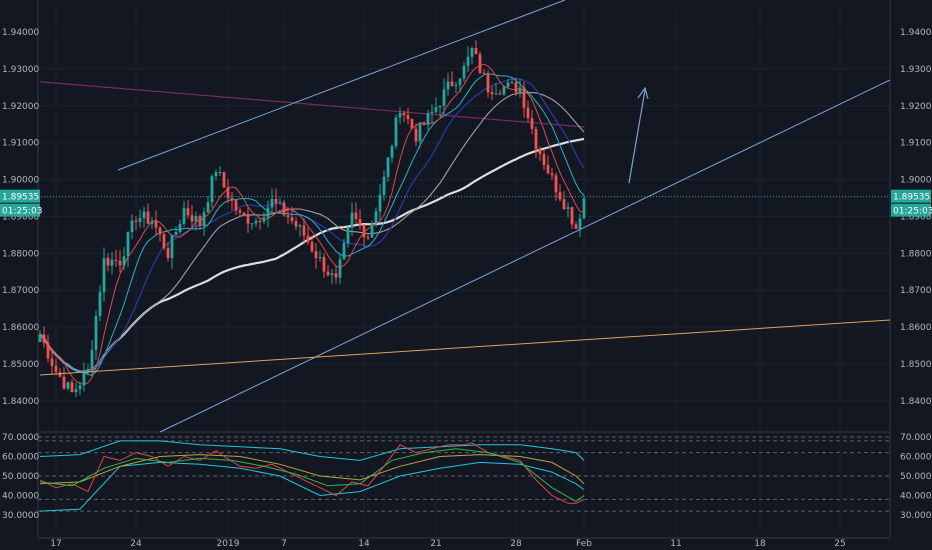 Image resolution: width=932 pixels, height=550 pixels. What do you see at coordinates (20, 497) in the screenshot?
I see `left-osc-tick-1: 40.0000` at bounding box center [20, 497].